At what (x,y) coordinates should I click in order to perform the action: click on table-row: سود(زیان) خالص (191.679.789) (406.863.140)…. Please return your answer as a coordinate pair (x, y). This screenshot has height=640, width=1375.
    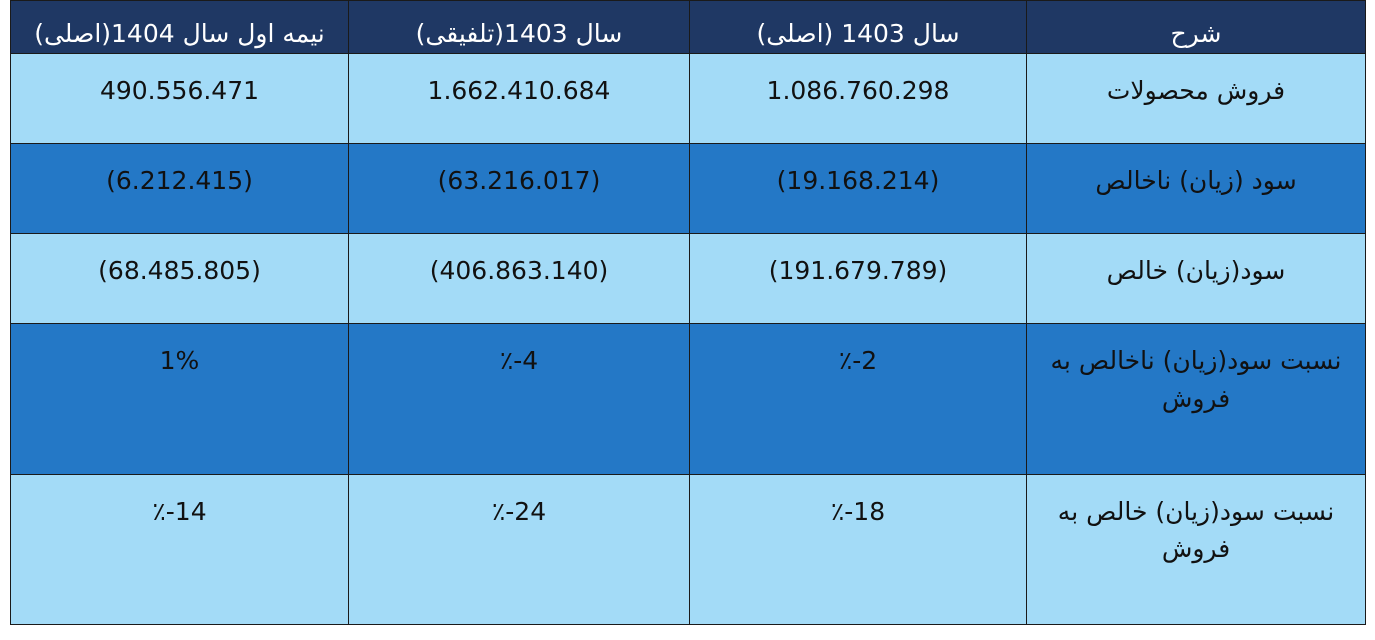
    Looking at the image, I should click on (688, 279).